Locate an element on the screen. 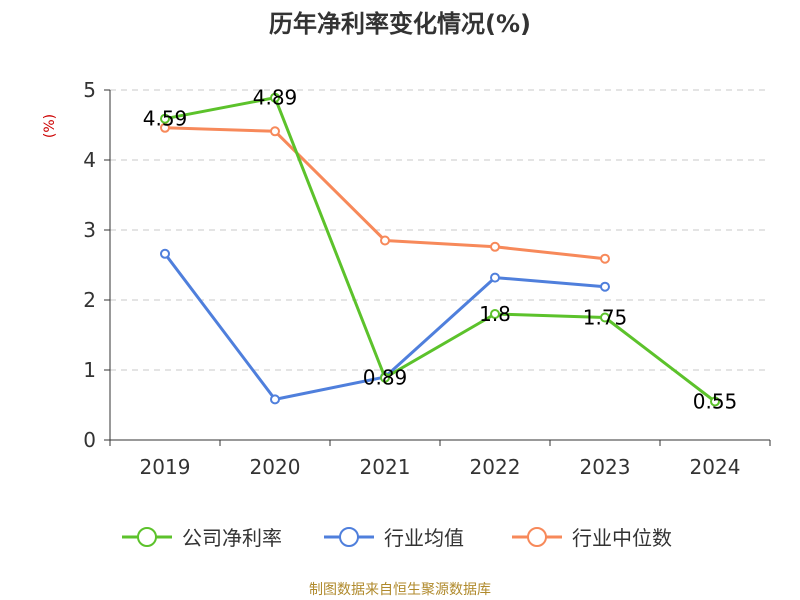  x-tick-label: 2024 is located at coordinates (715, 467).